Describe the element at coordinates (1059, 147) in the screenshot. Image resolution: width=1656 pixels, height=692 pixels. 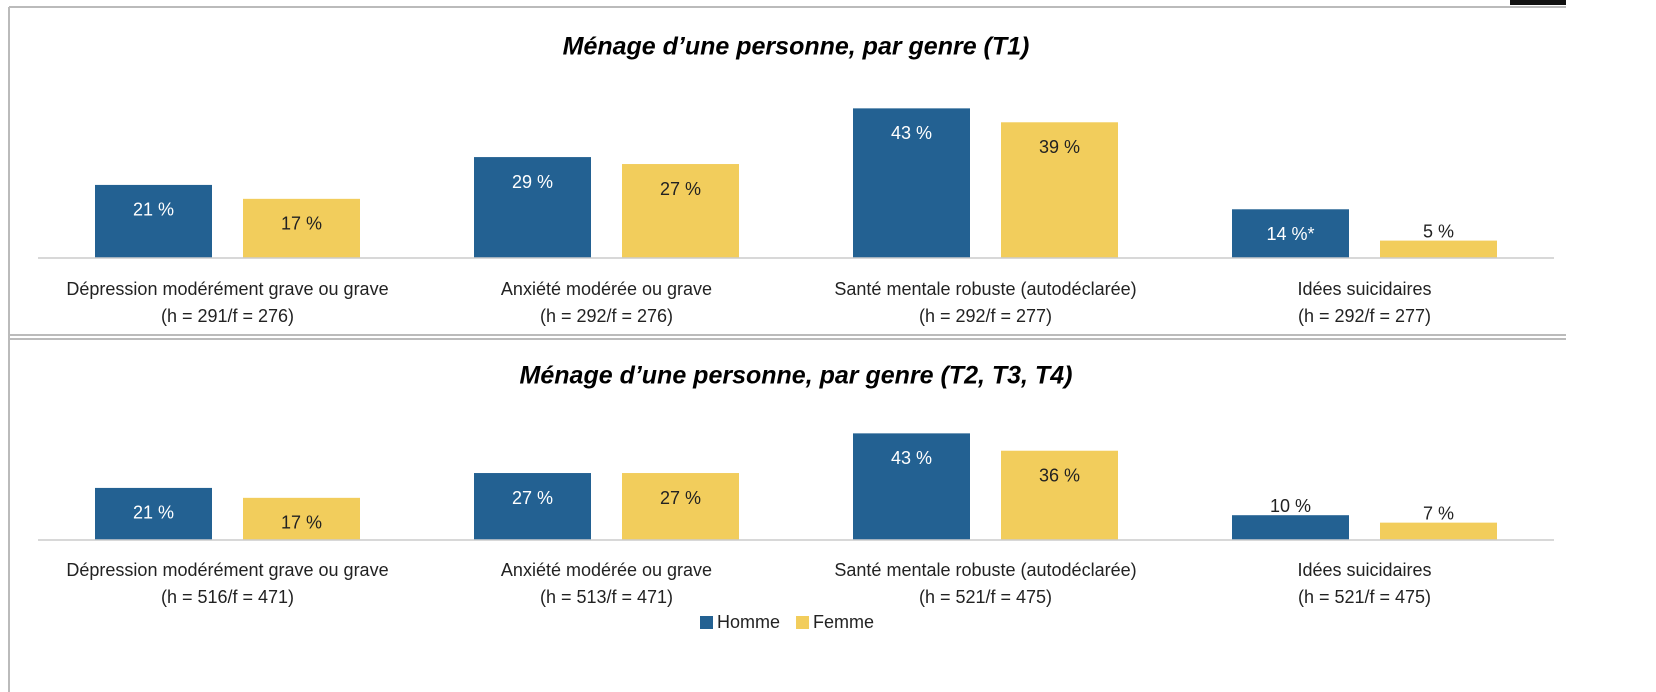
I see `data-label: 39 %` at that location.